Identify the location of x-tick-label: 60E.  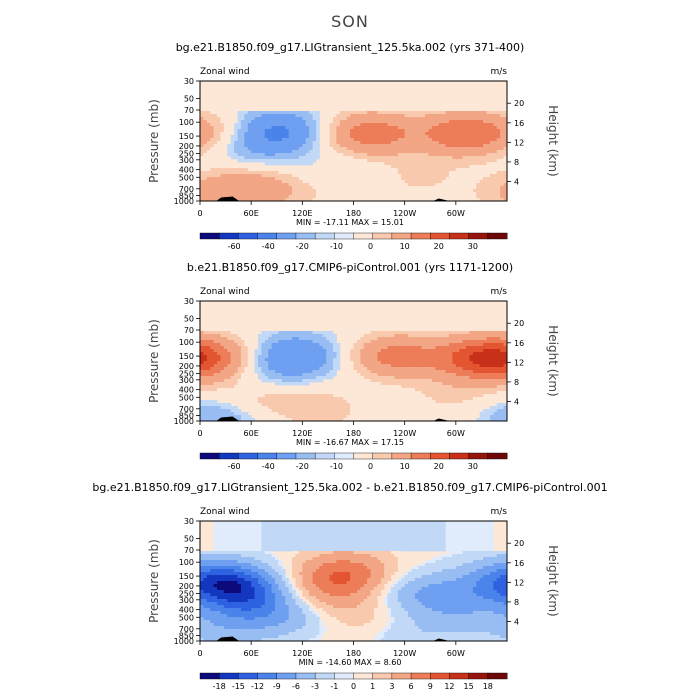
(251, 433).